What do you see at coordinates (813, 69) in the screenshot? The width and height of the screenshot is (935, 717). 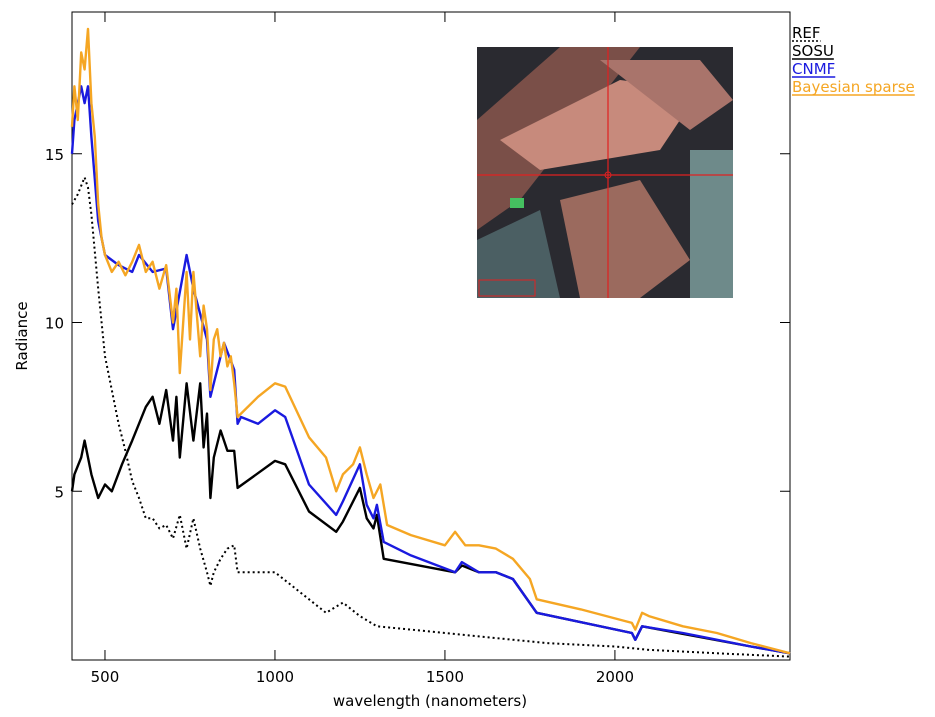 I see `legend-label: CNMF` at bounding box center [813, 69].